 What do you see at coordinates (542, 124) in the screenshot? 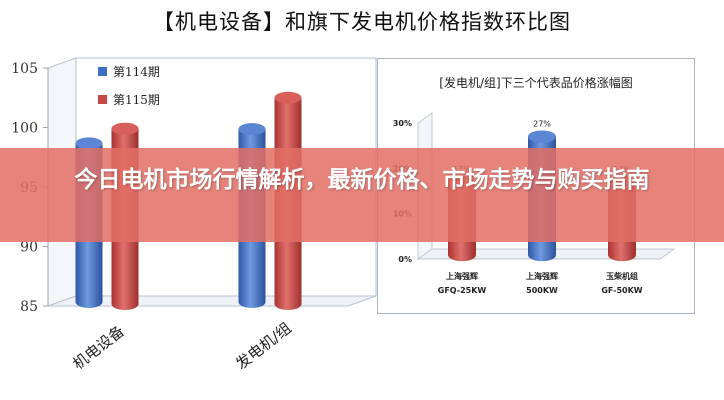
I see `inset-value-label: 27%` at bounding box center [542, 124].